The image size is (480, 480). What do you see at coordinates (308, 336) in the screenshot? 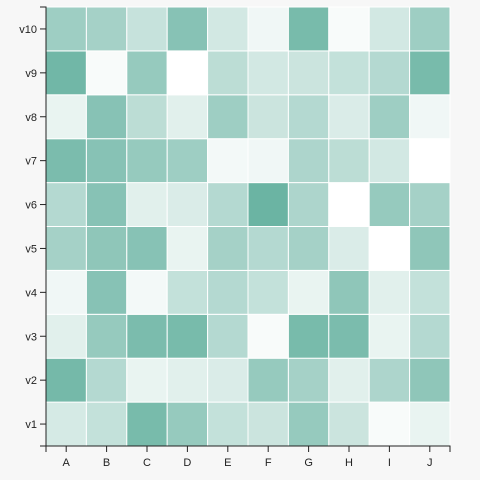
I see `heatmap-cell-G-v3` at bounding box center [308, 336].